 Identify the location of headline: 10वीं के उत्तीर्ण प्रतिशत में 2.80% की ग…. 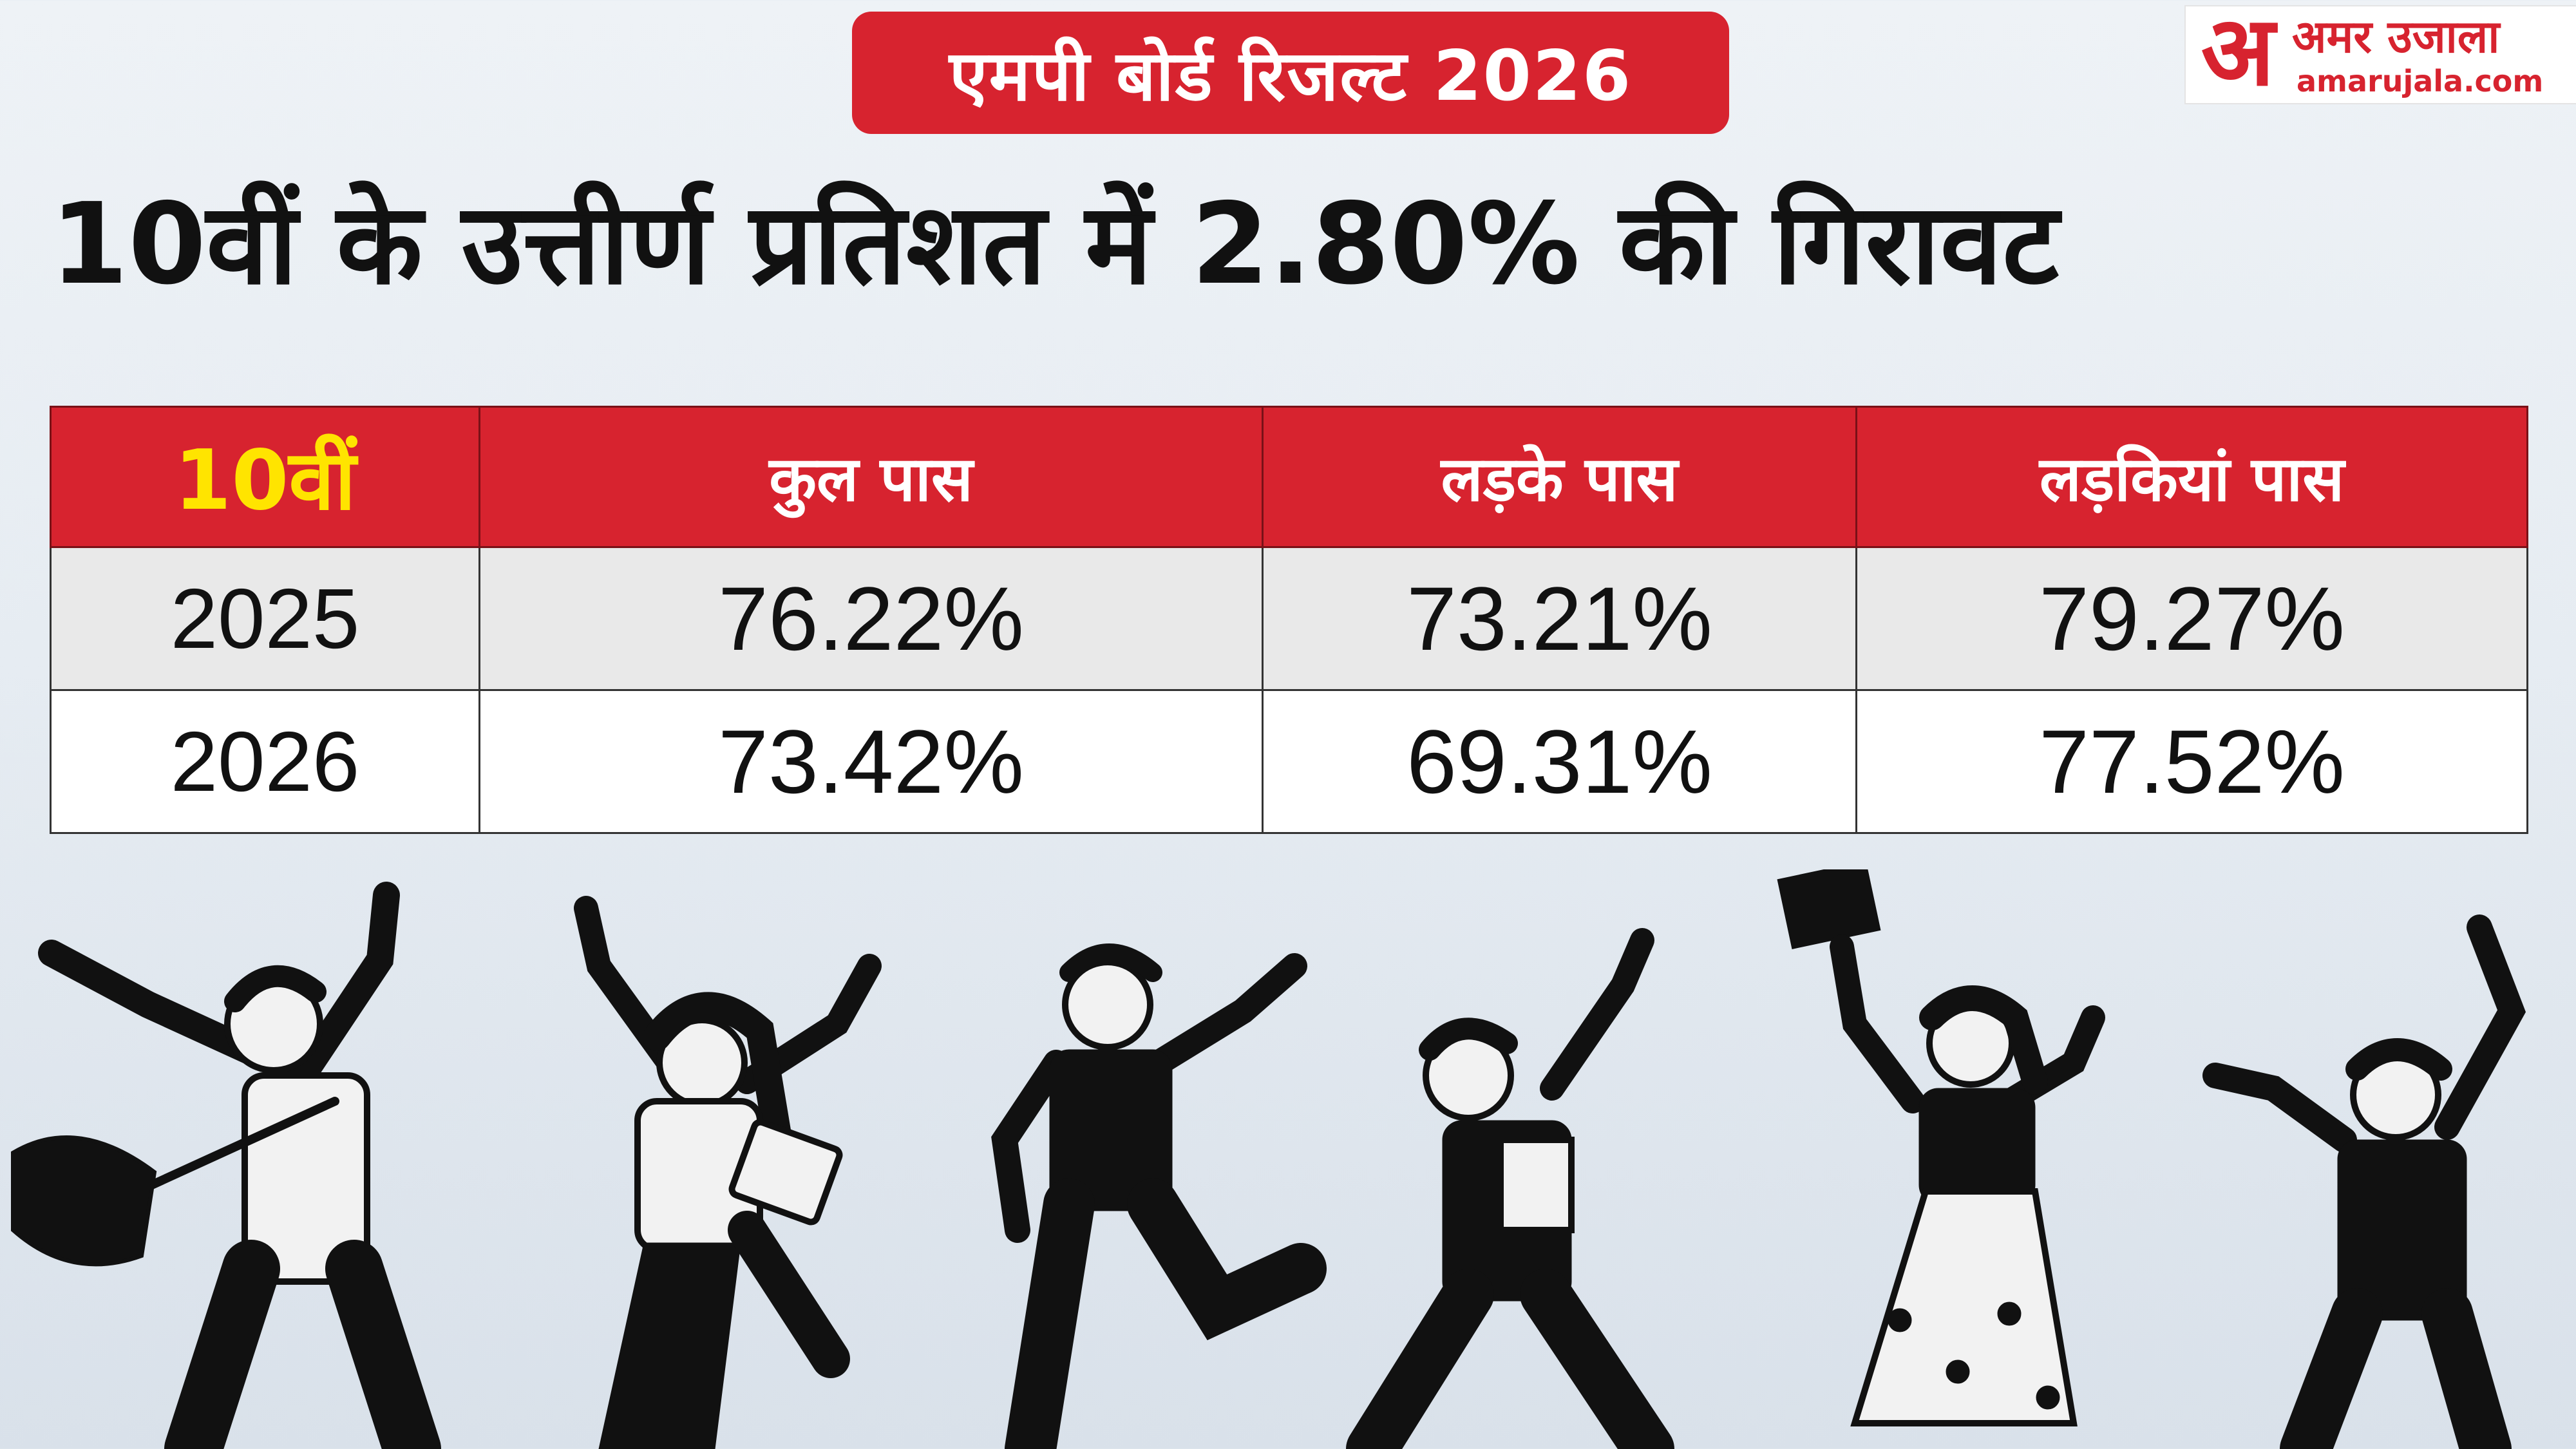
(1054, 245).